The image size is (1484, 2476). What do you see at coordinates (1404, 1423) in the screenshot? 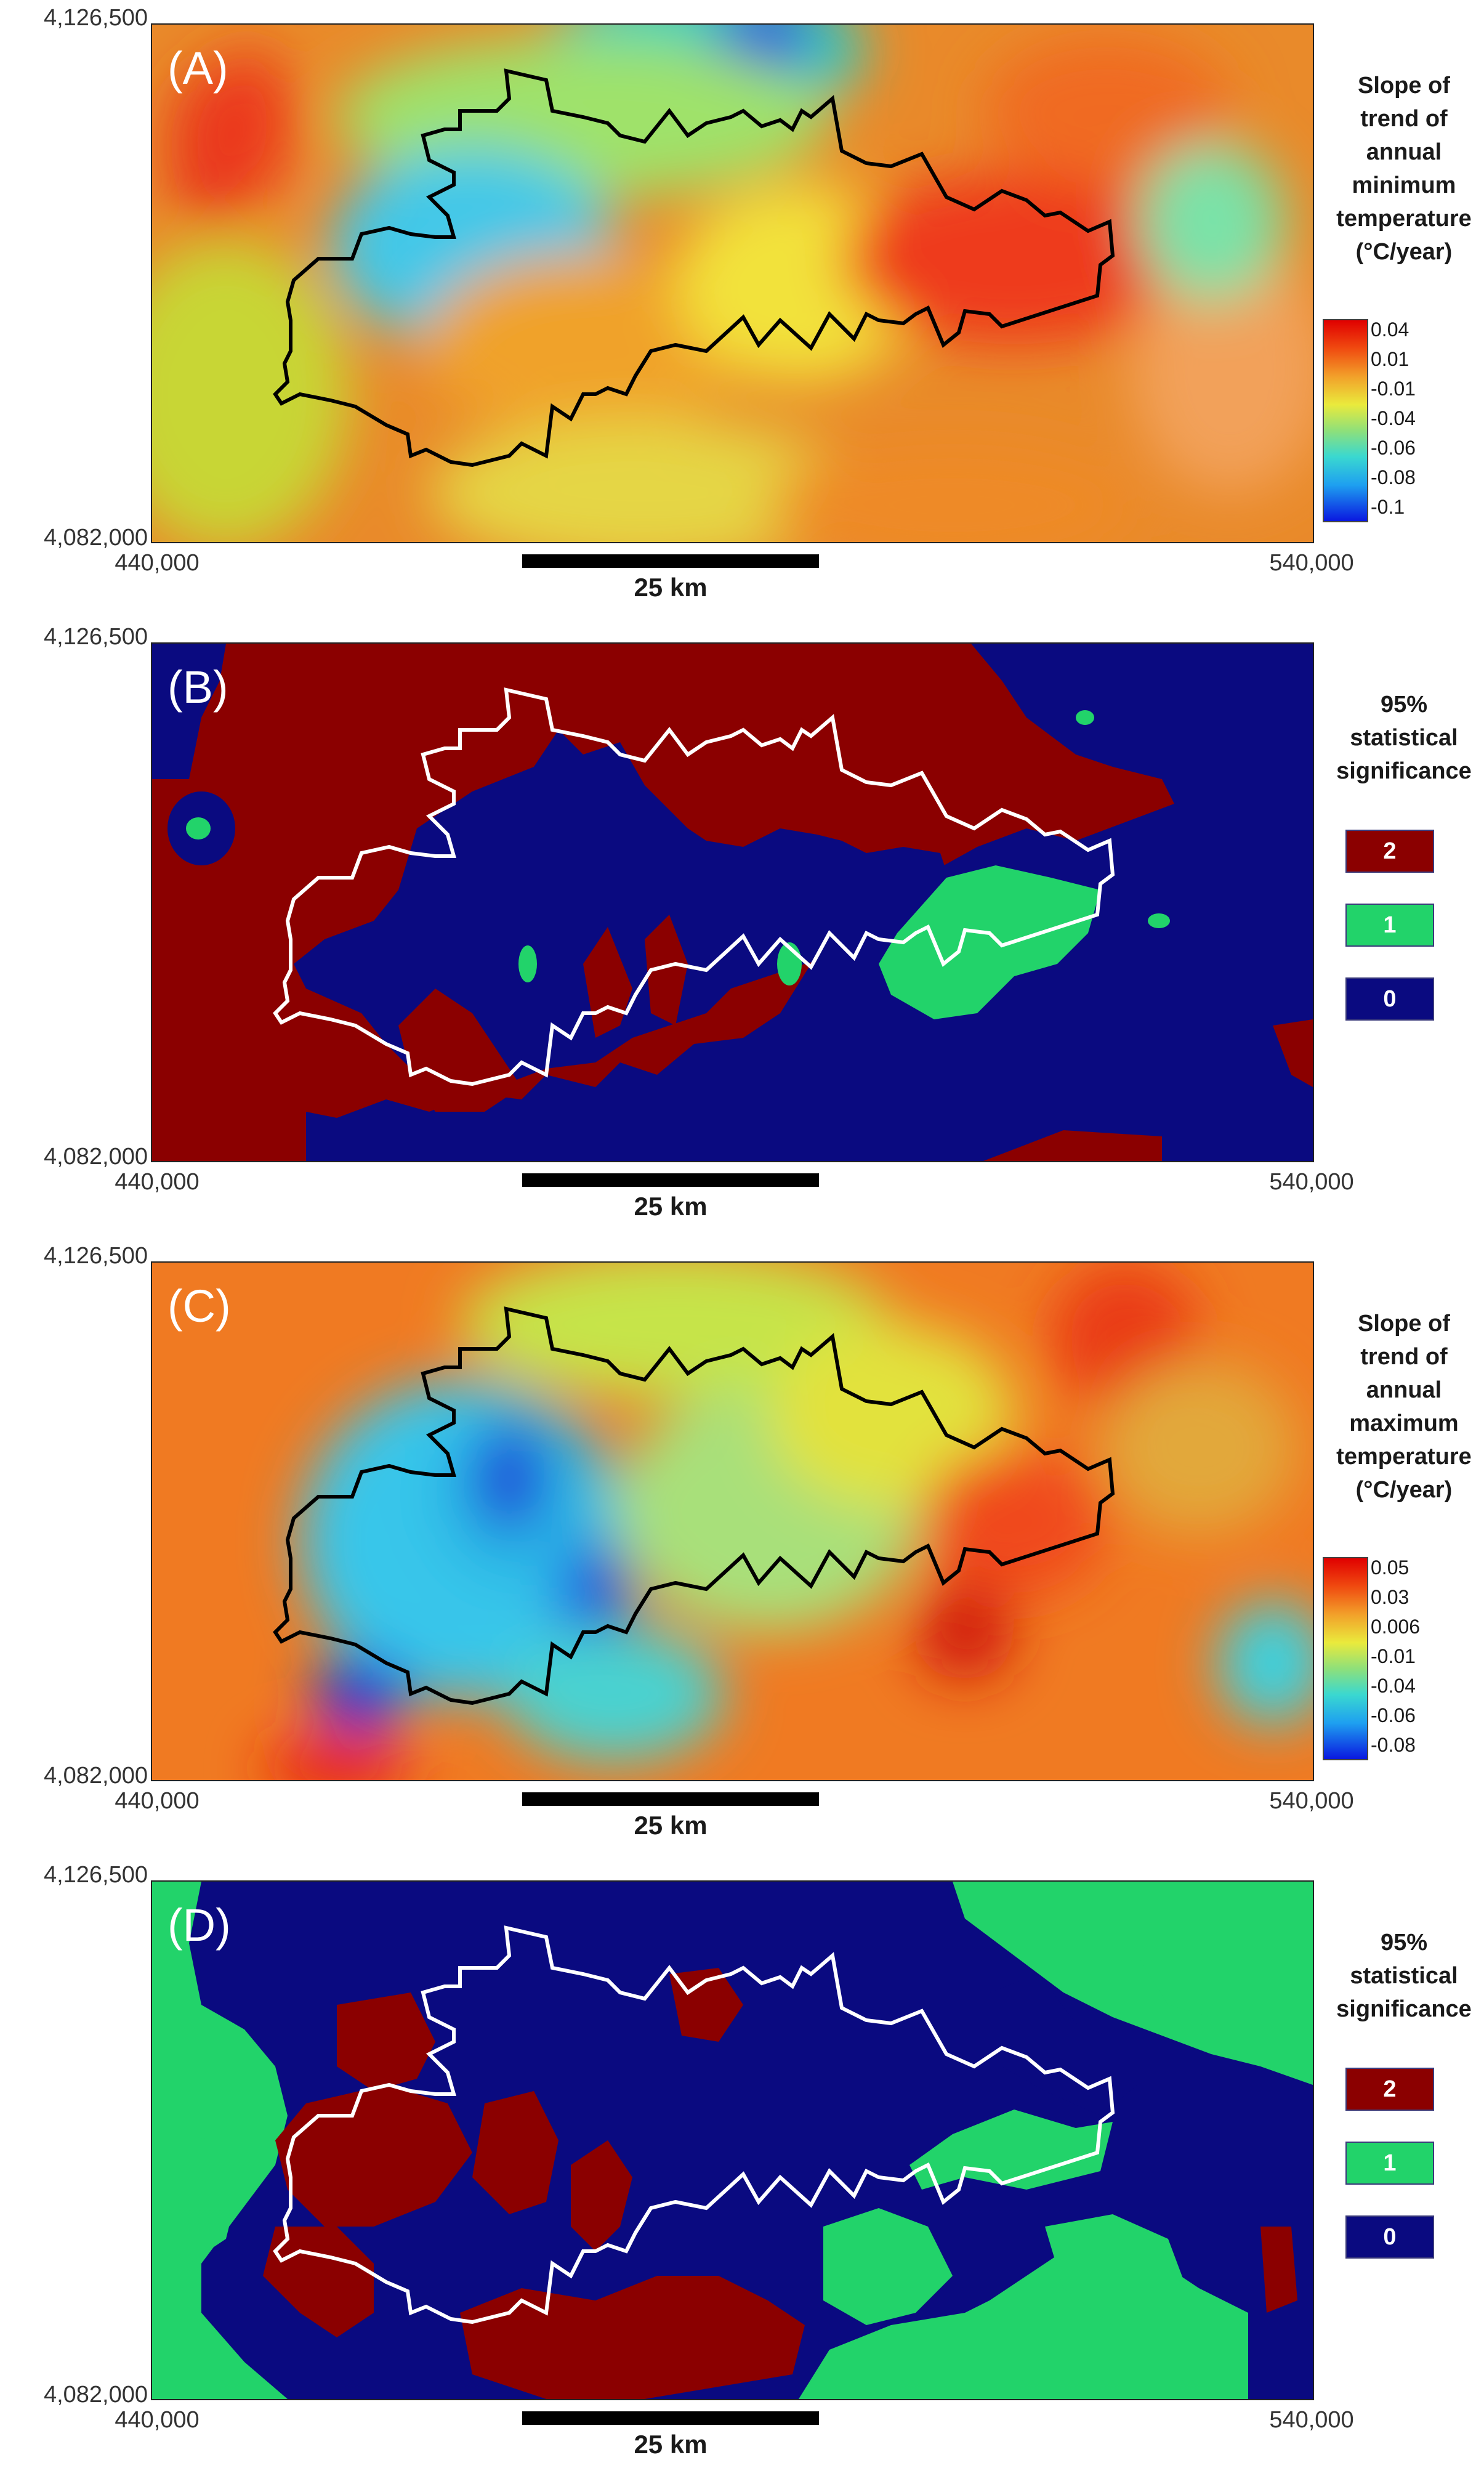
I see `legend-title-line: maximum` at bounding box center [1404, 1423].